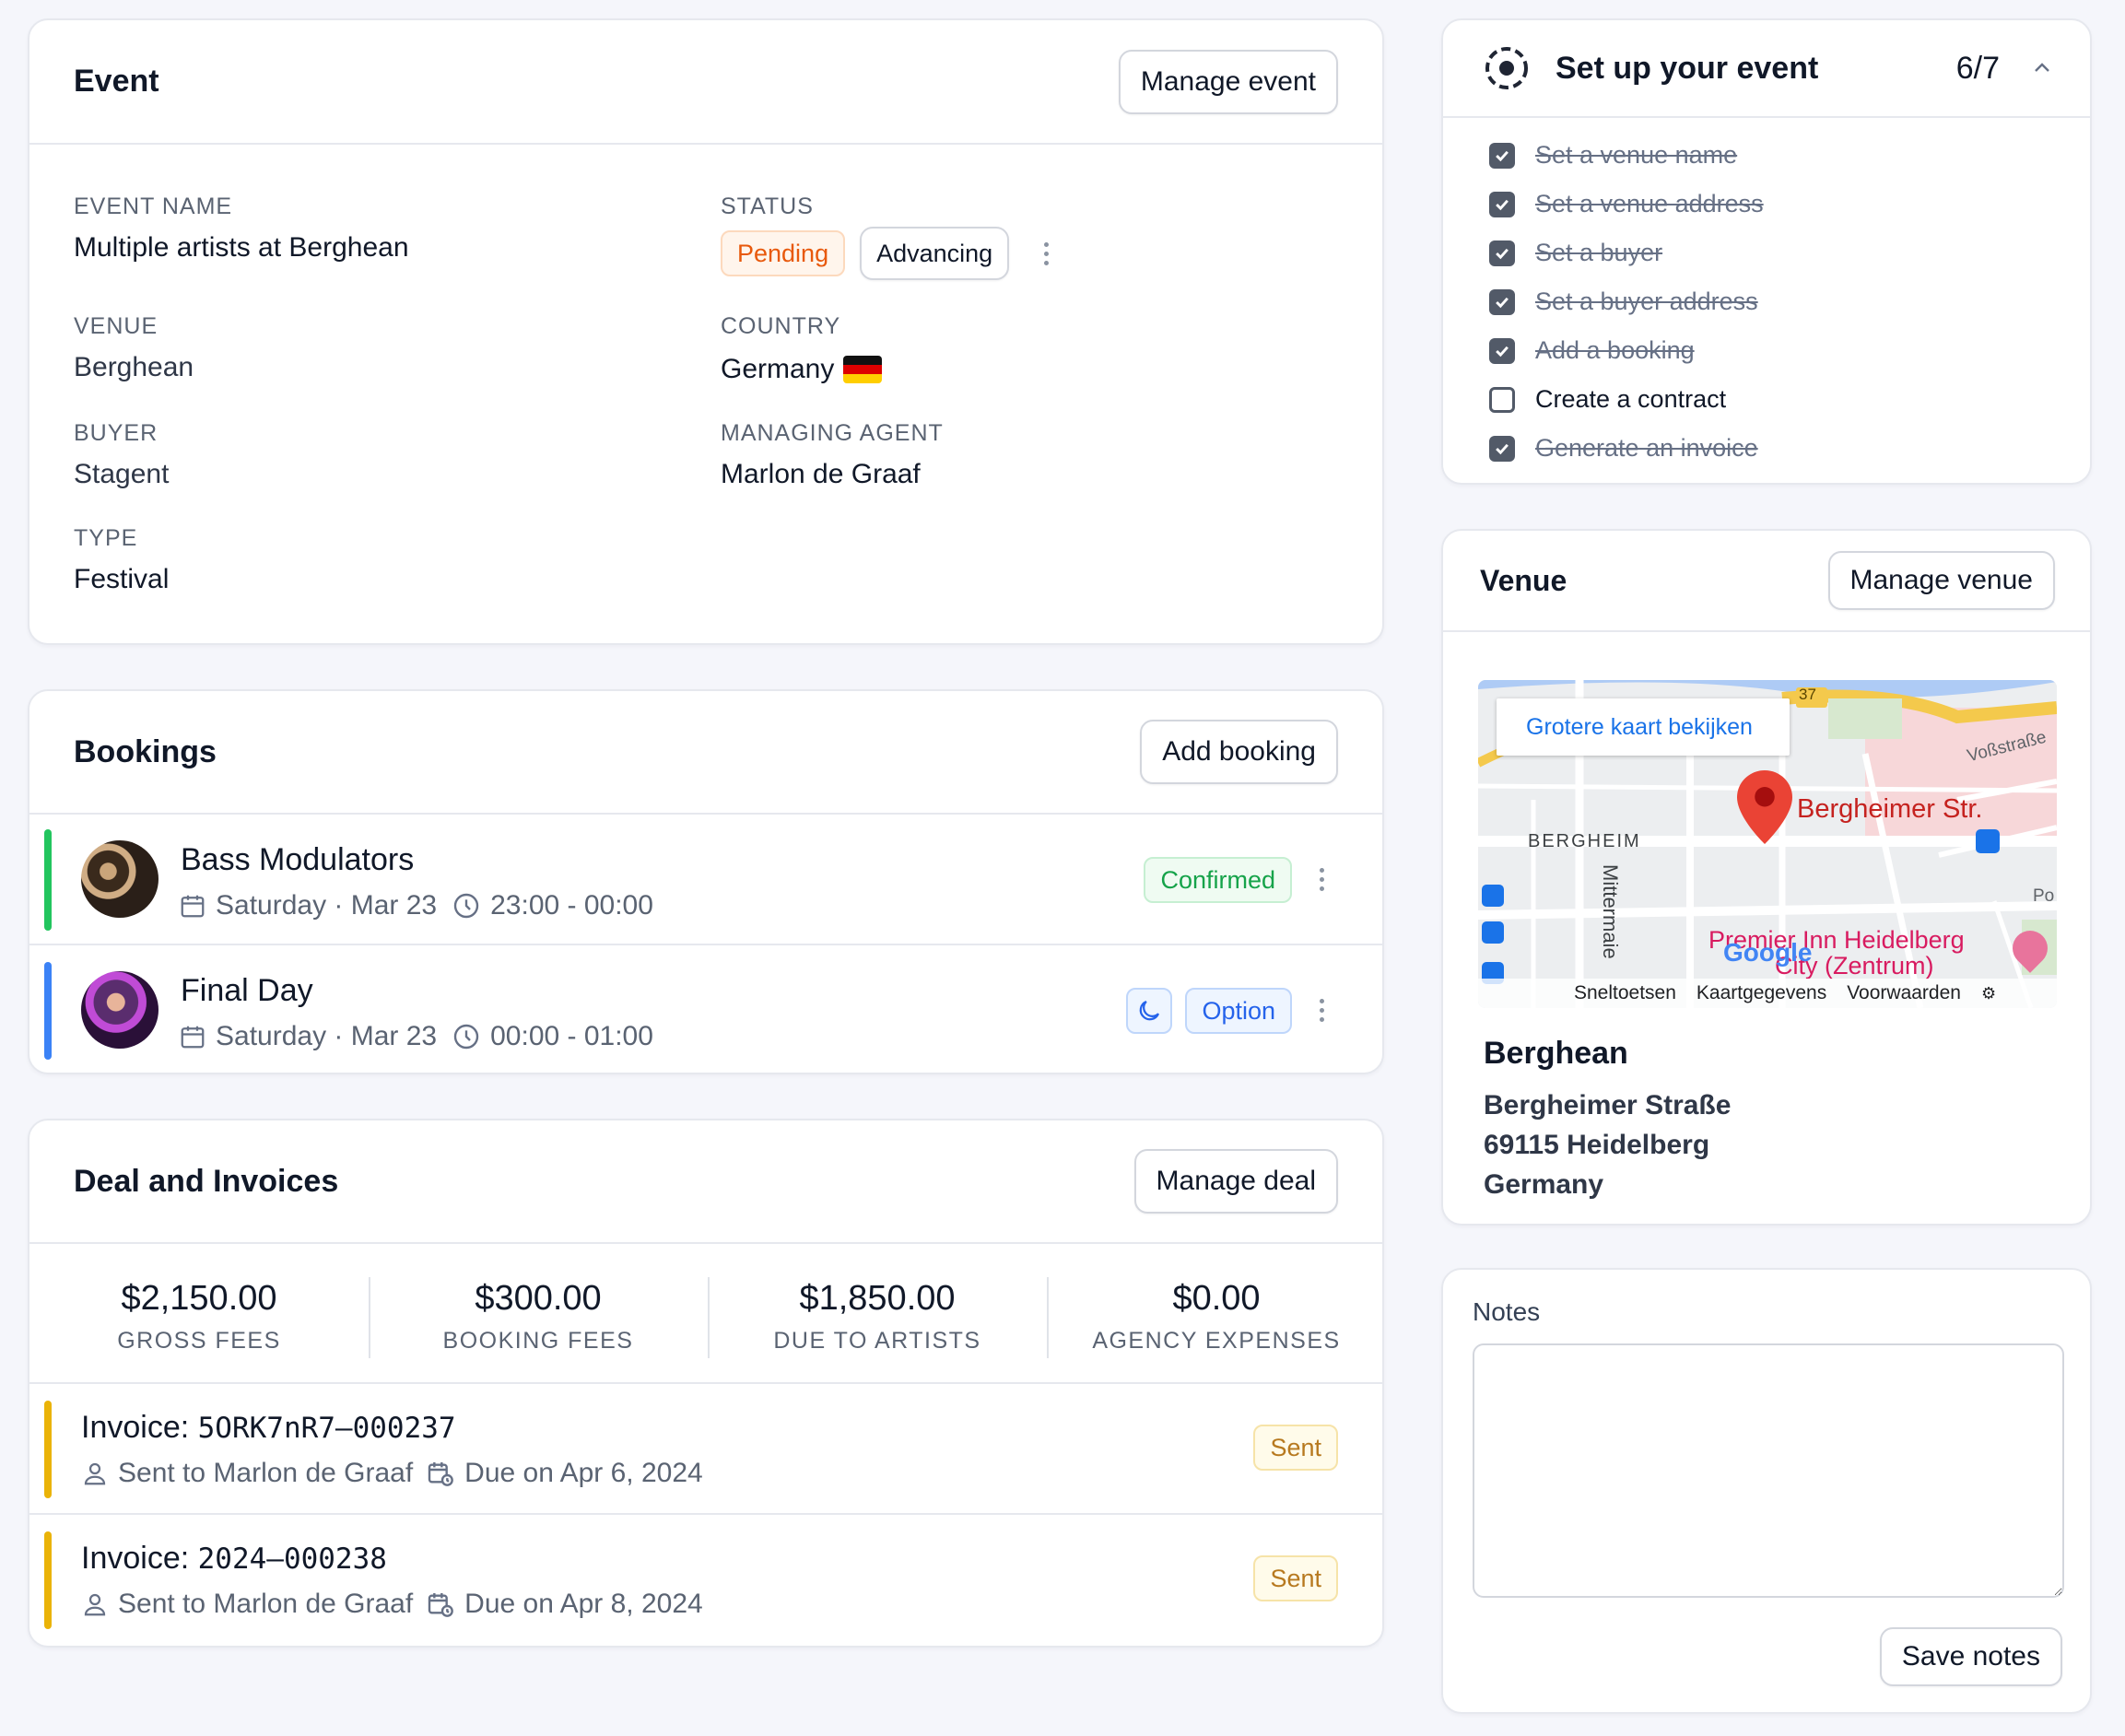  What do you see at coordinates (116, 82) in the screenshot?
I see `event-card-title: Event` at bounding box center [116, 82].